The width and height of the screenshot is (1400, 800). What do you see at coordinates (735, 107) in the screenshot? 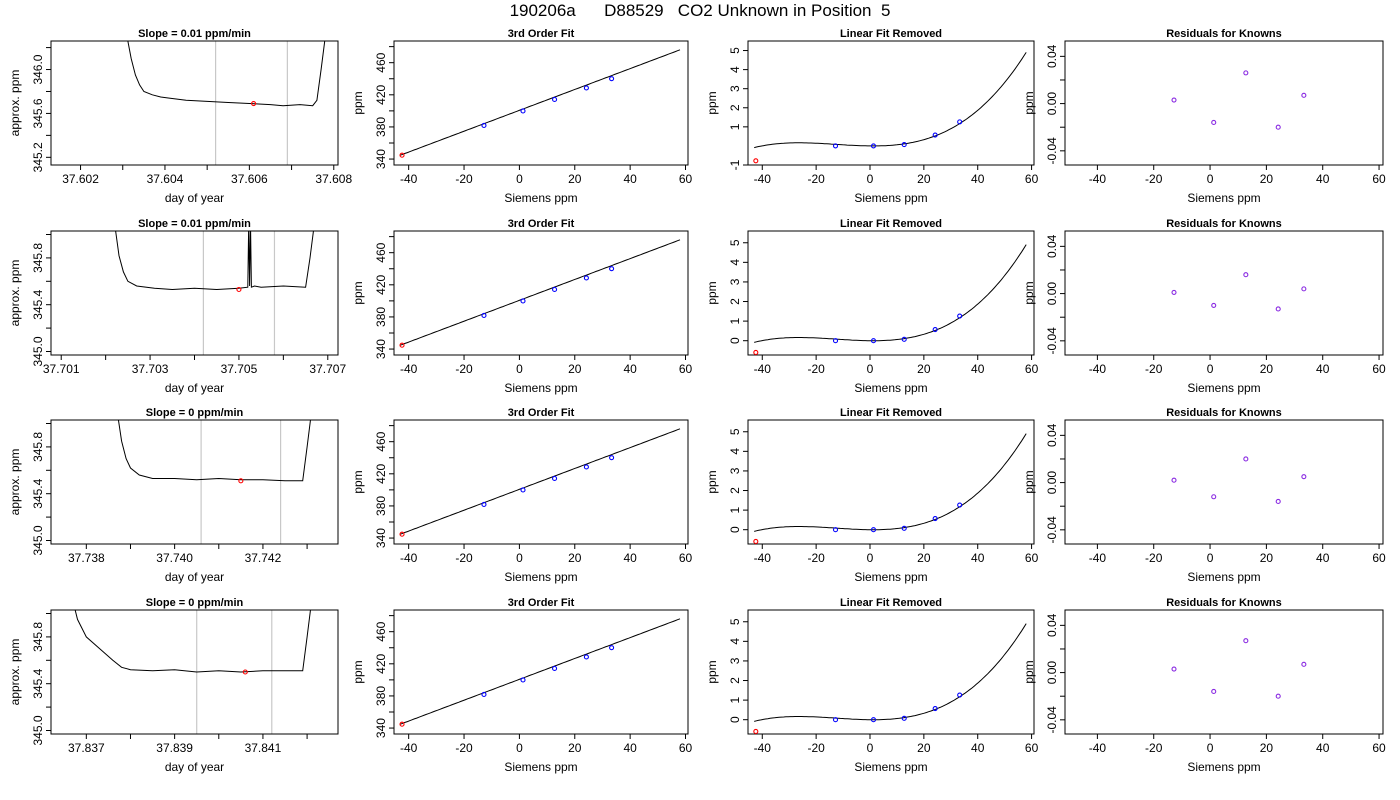
I see `y-tick-label: 2` at bounding box center [735, 107].